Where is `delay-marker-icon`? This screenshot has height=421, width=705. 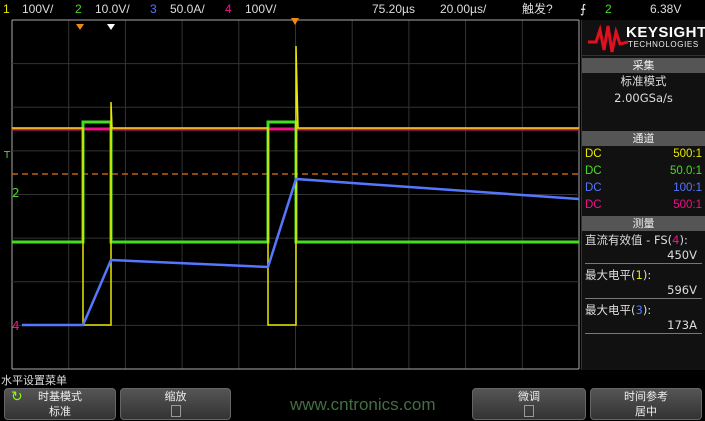 delay-marker-icon is located at coordinates (80, 27).